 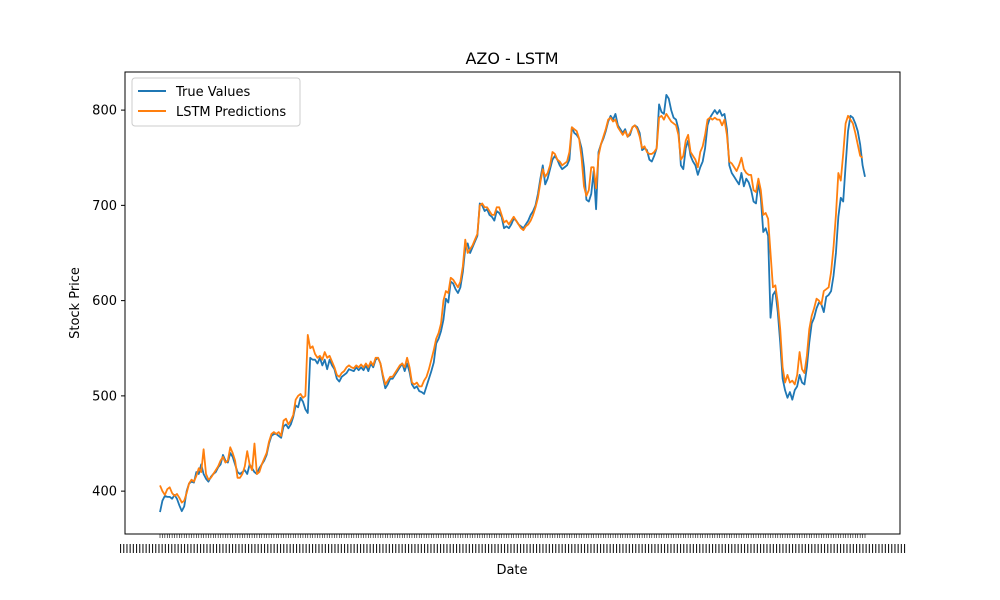 What do you see at coordinates (104, 111) in the screenshot?
I see `y-tick-label: 800` at bounding box center [104, 111].